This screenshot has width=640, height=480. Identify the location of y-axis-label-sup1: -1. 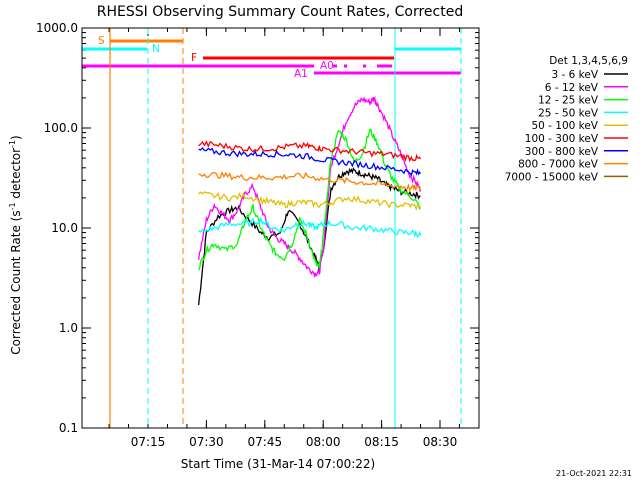
(12, 206).